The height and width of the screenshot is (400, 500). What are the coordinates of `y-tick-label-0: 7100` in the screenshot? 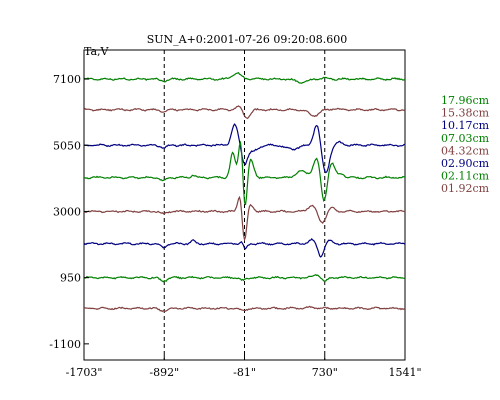 It's located at (67, 79).